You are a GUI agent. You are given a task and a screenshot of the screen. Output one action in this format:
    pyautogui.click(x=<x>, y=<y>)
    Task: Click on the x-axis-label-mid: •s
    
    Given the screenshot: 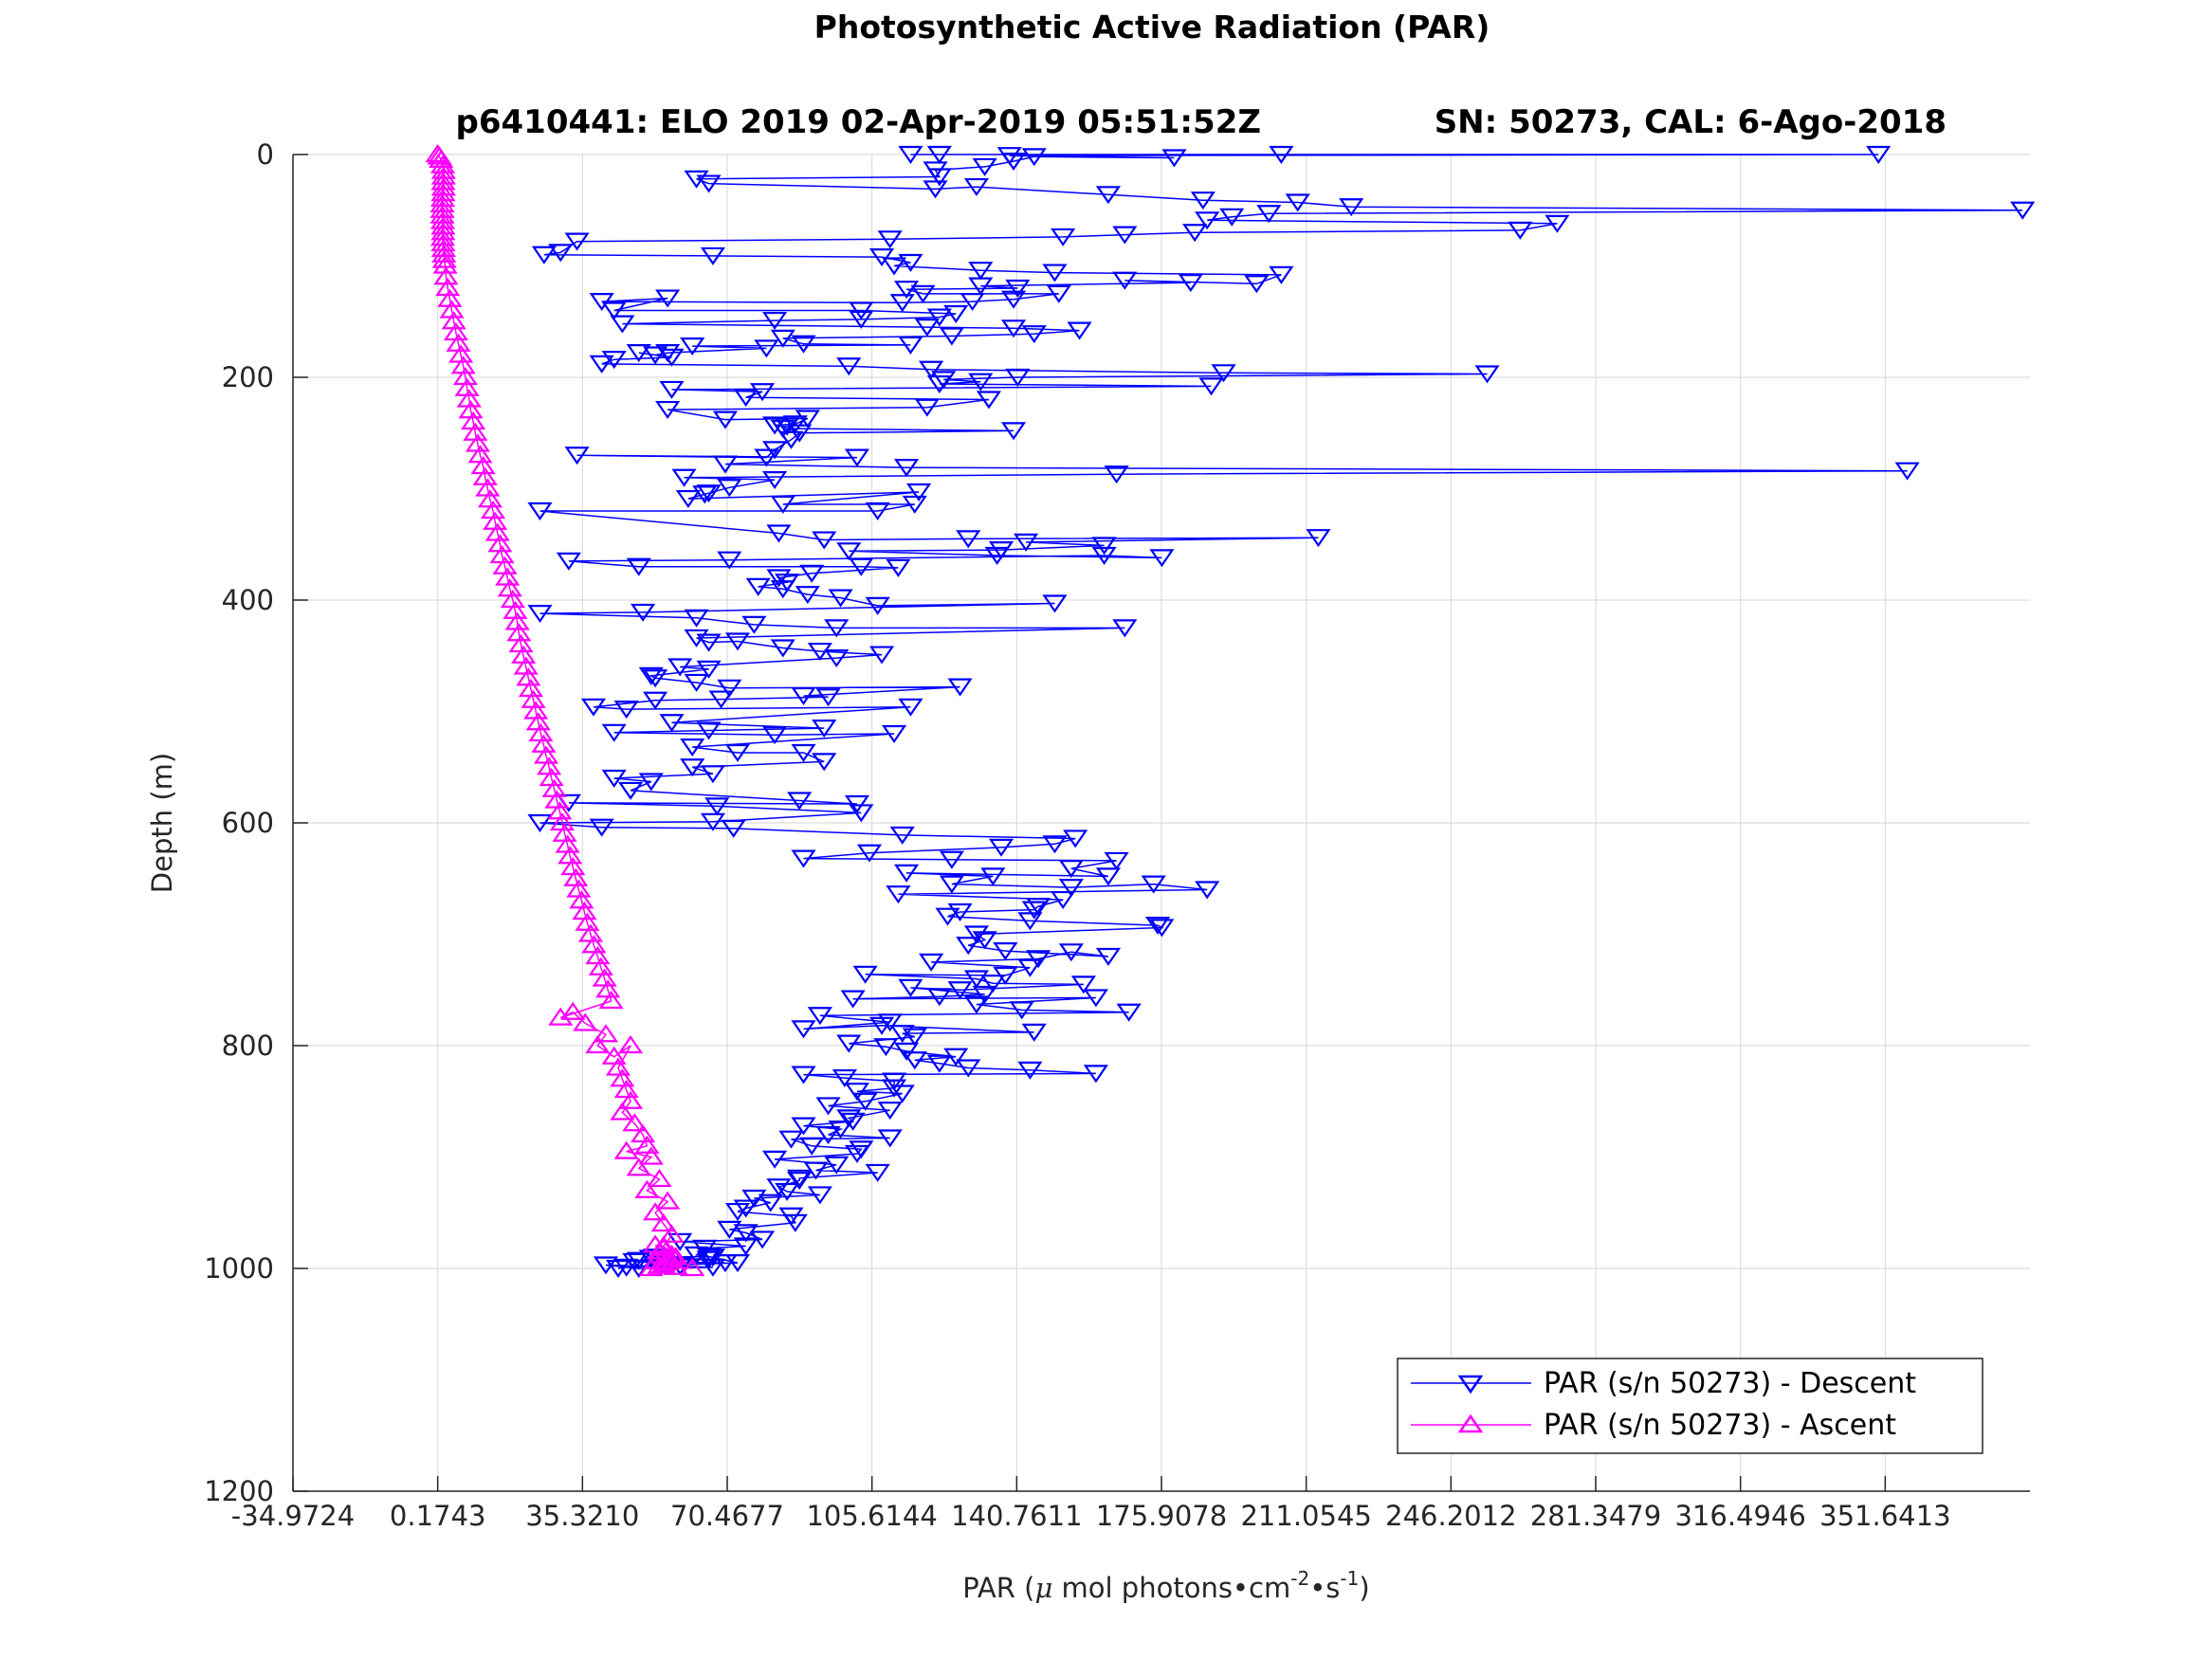 What is the action you would take?
    pyautogui.click(x=1324, y=1588)
    